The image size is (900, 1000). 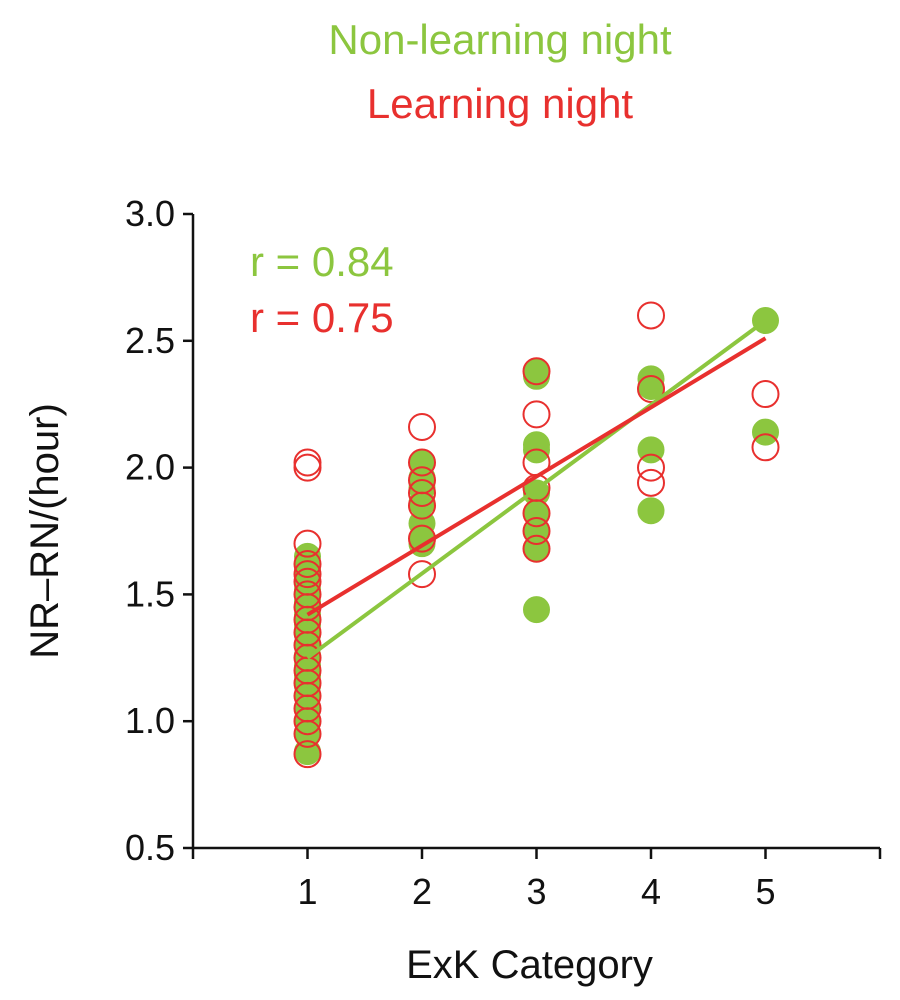 What do you see at coordinates (45, 531) in the screenshot?
I see `y-axis-label: NR–RN/(hour)` at bounding box center [45, 531].